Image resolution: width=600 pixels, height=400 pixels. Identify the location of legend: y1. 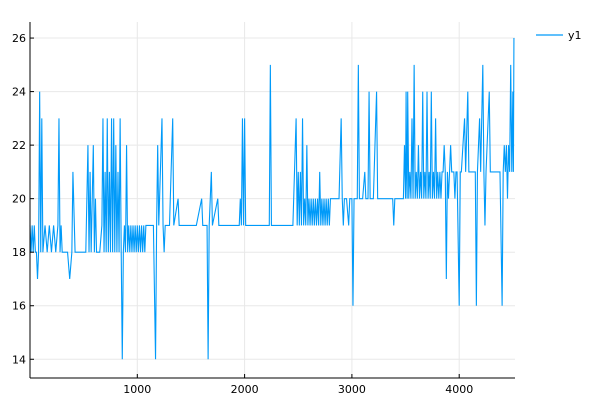
(559, 35).